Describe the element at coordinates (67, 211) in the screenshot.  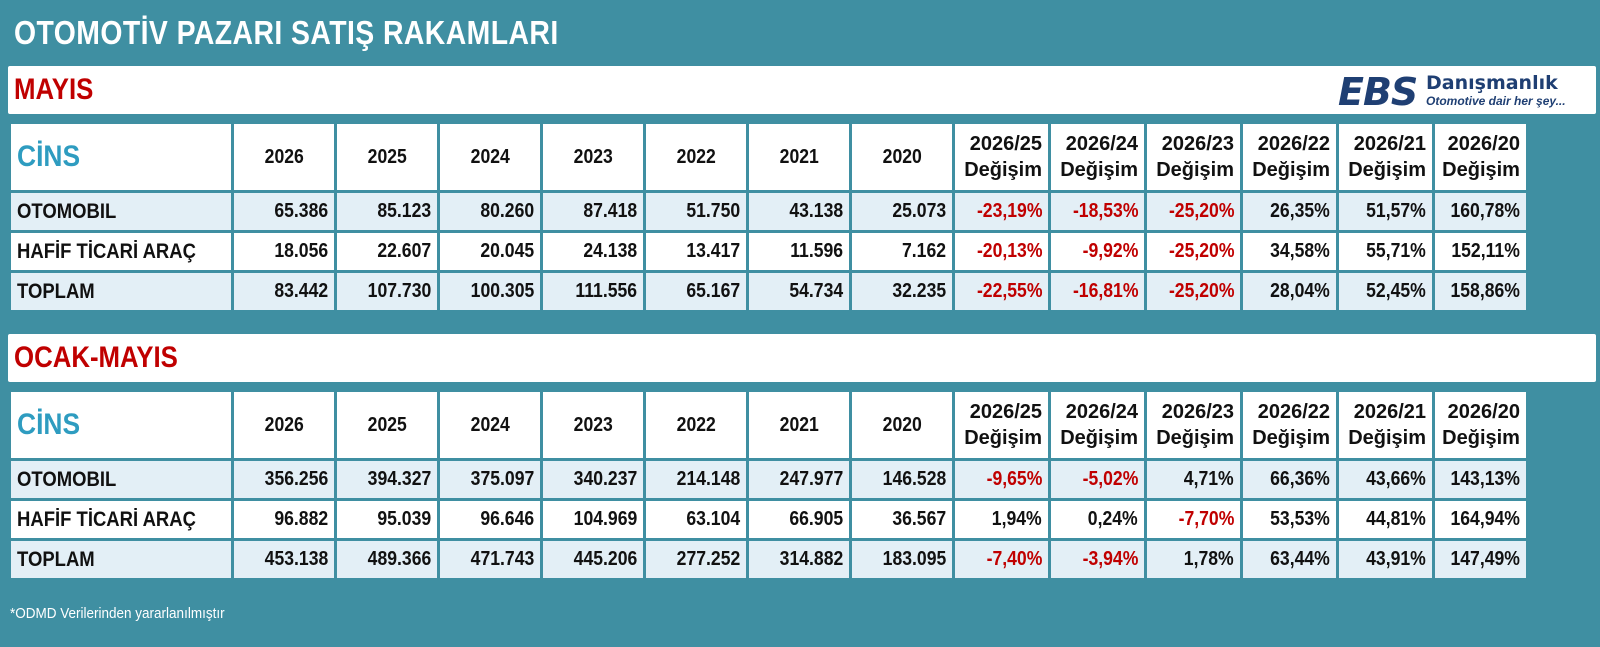
I see `row-label: OTOMOBIL` at that location.